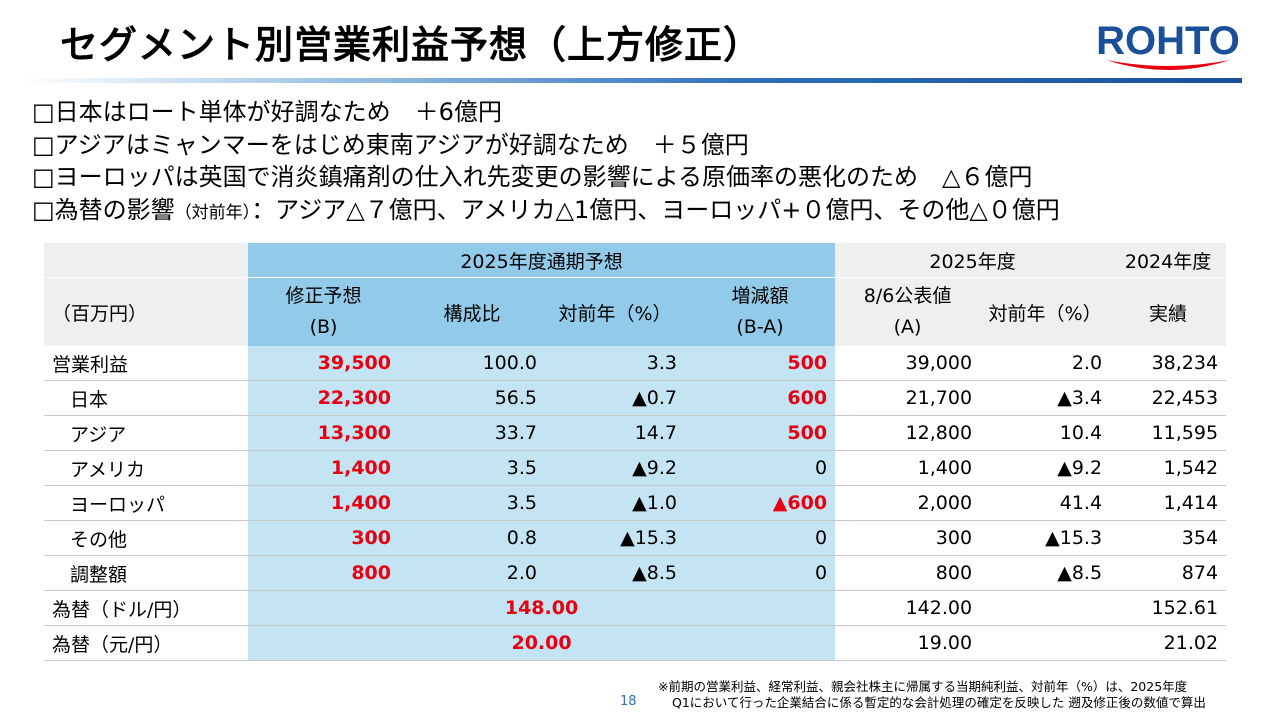  I want to click on header-2025-group: 2025年度, so click(973, 260).